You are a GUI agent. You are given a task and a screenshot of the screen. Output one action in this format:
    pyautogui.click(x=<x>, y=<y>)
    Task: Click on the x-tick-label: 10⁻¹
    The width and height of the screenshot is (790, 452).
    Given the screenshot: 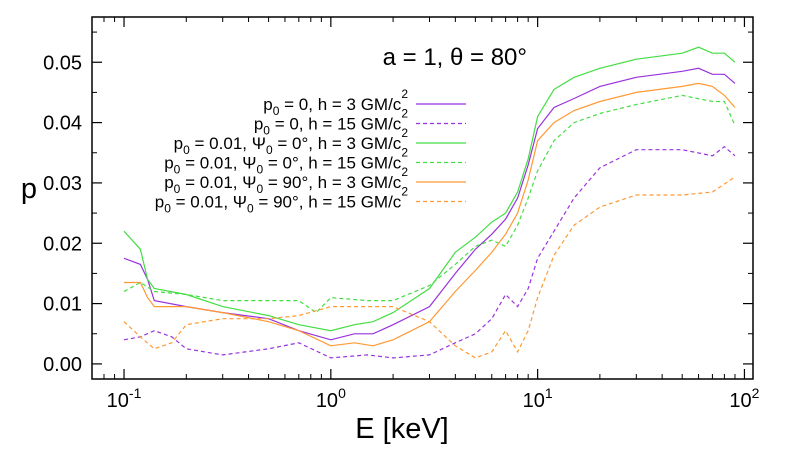 What is the action you would take?
    pyautogui.click(x=124, y=398)
    